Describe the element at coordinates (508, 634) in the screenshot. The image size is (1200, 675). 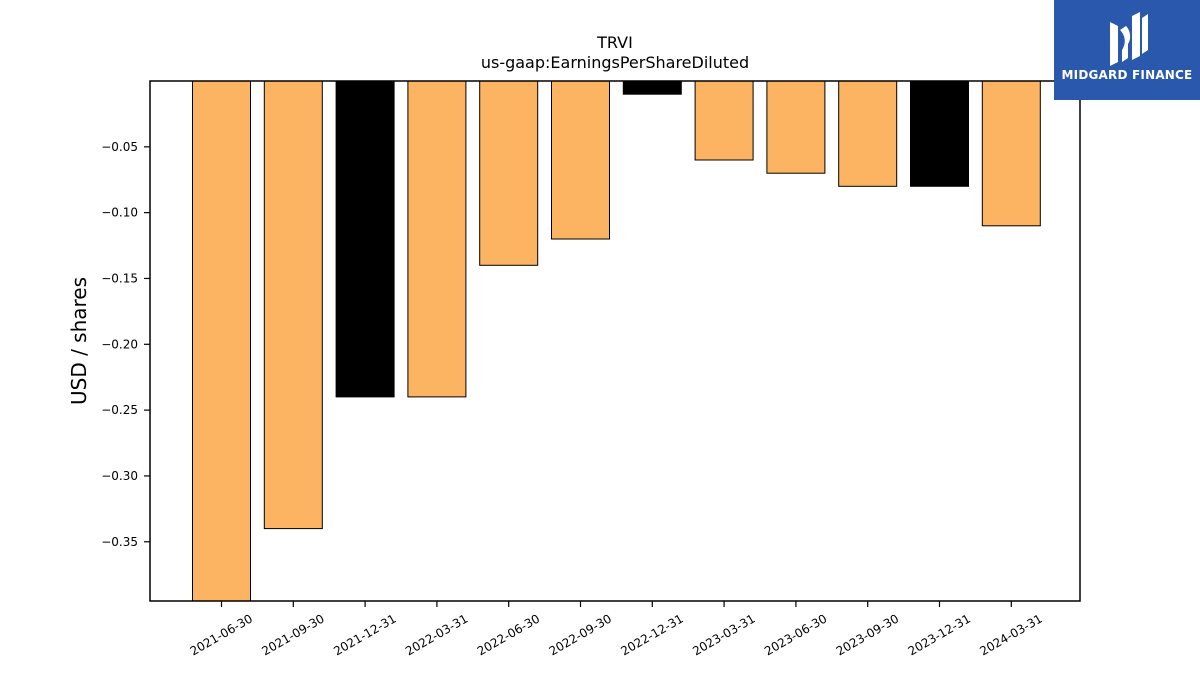
I see `x-tick-label: 2022-06-30` at that location.